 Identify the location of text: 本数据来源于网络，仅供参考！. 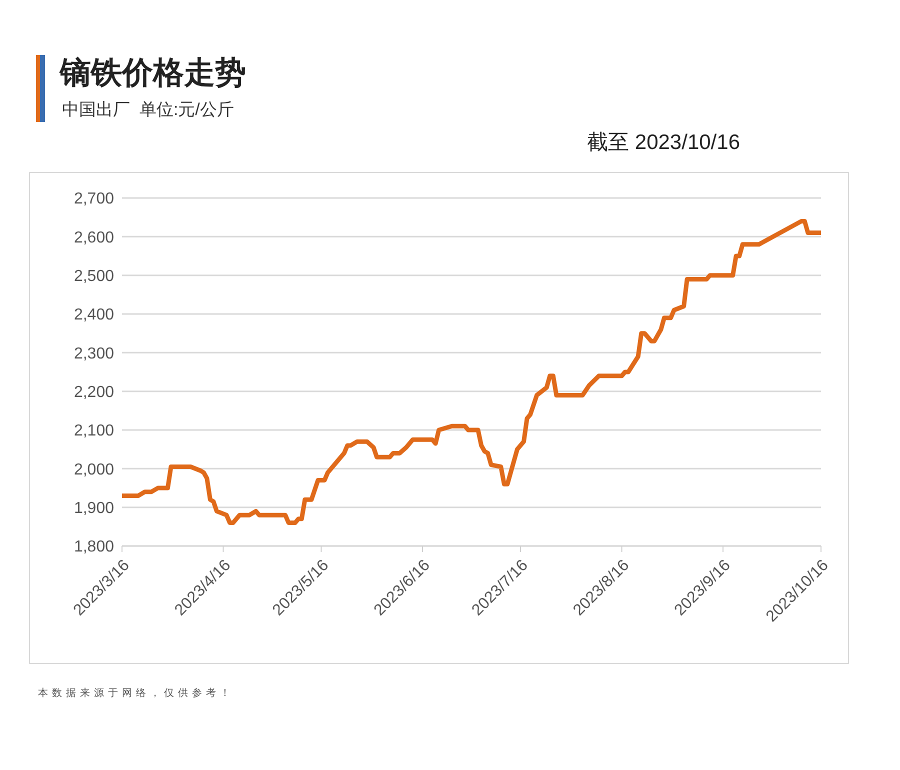
(136, 693).